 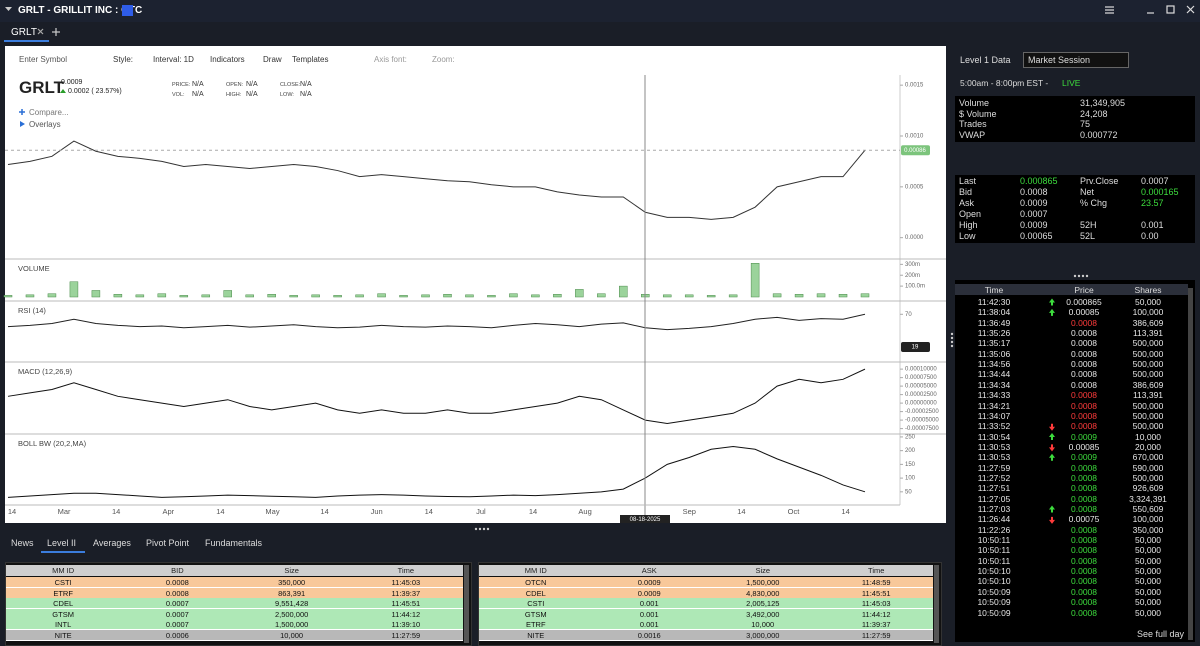 What do you see at coordinates (994, 467) in the screenshot?
I see `ts-time: 11:27:59` at bounding box center [994, 467].